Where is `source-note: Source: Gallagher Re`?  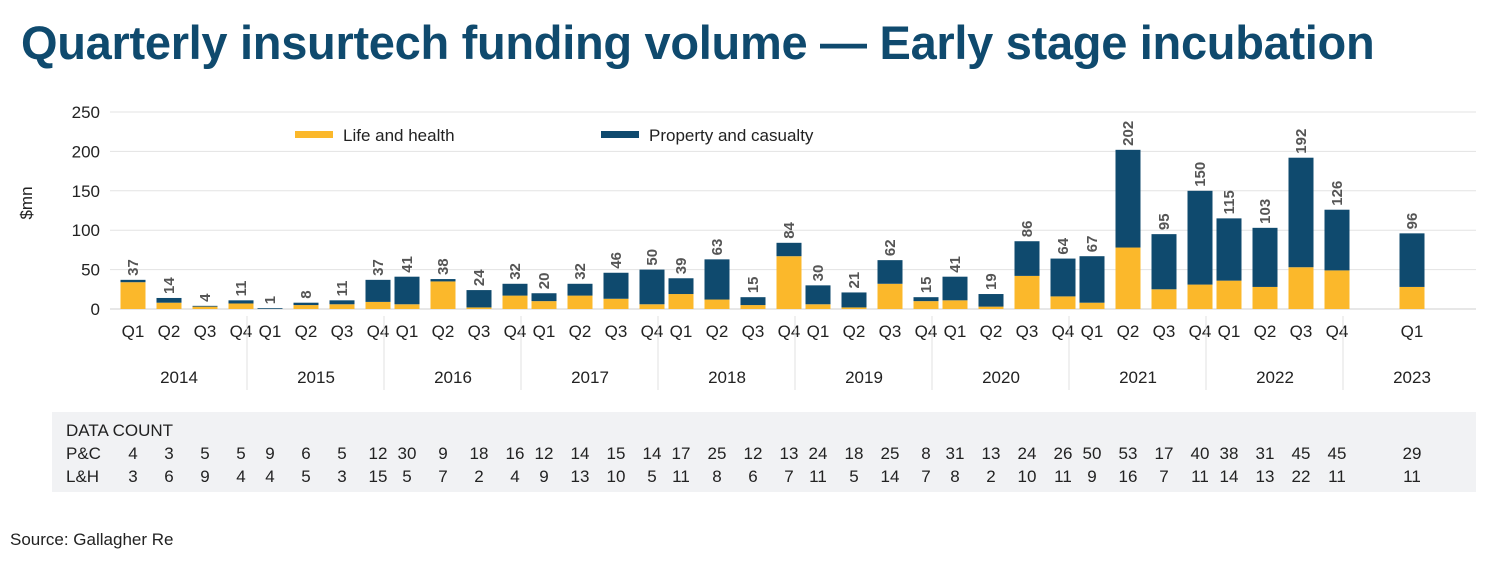 source-note: Source: Gallagher Re is located at coordinates (92, 539).